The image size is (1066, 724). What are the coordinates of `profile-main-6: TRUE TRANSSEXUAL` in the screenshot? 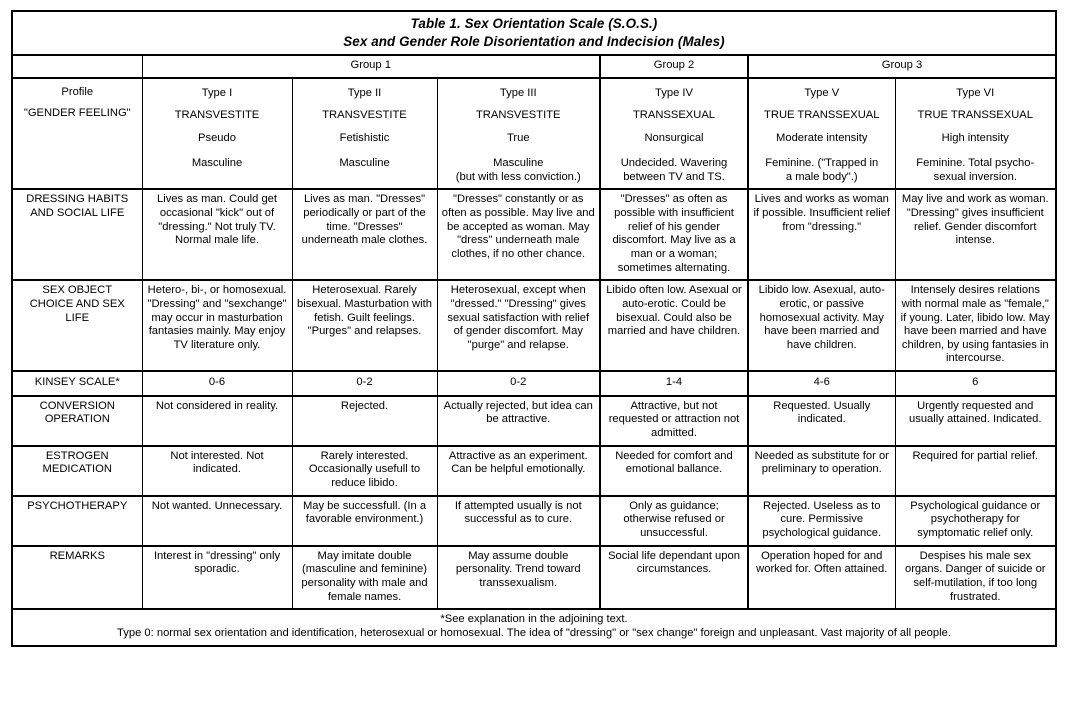 It's located at (975, 115).